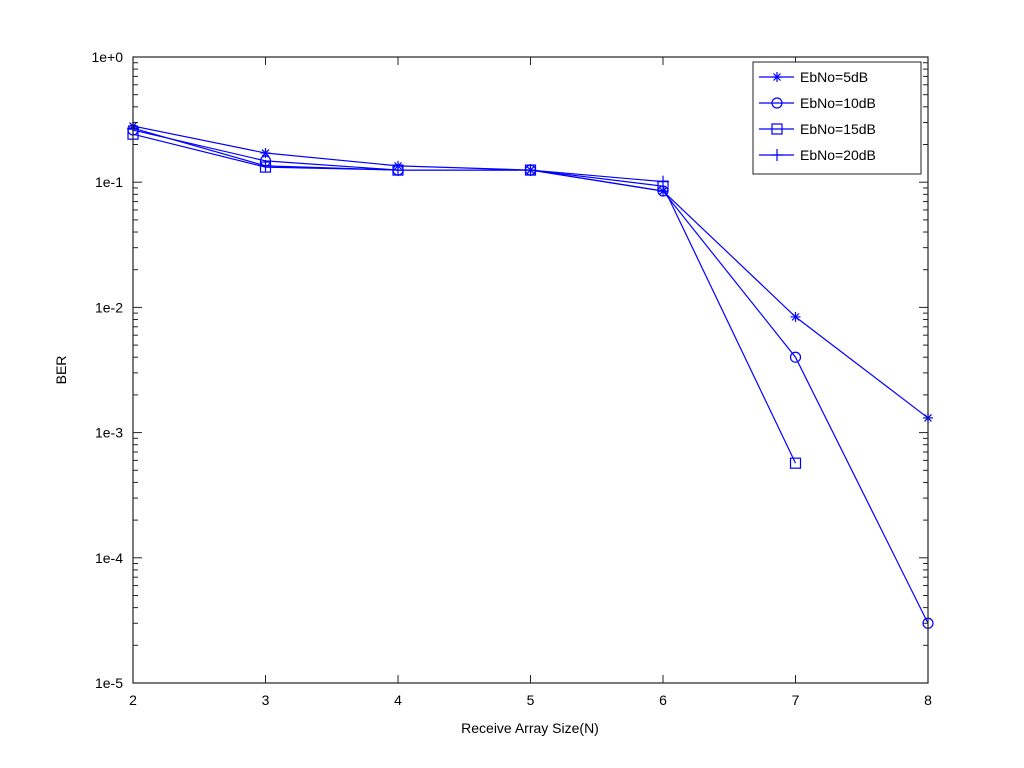  Describe the element at coordinates (109, 182) in the screenshot. I see `y-tick-label: 1e-1` at that location.